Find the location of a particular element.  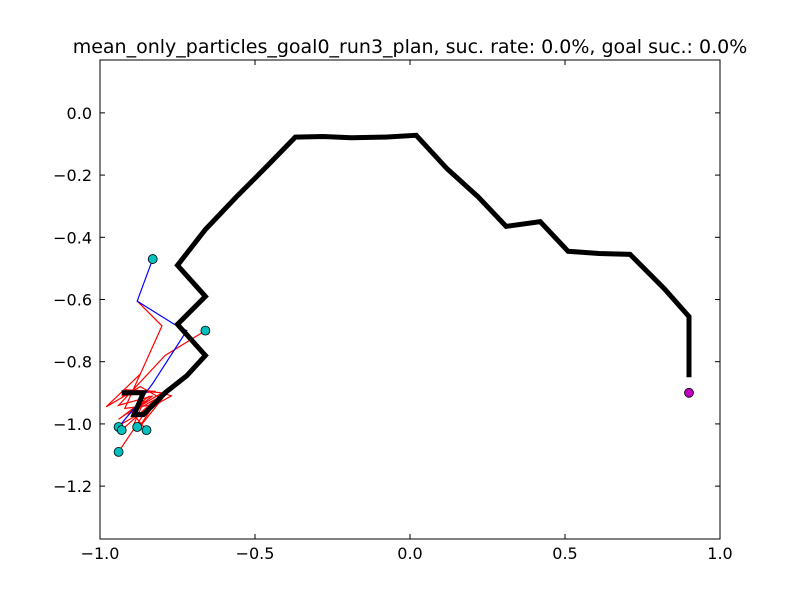

x-tick-label: 0.0 is located at coordinates (409, 553).